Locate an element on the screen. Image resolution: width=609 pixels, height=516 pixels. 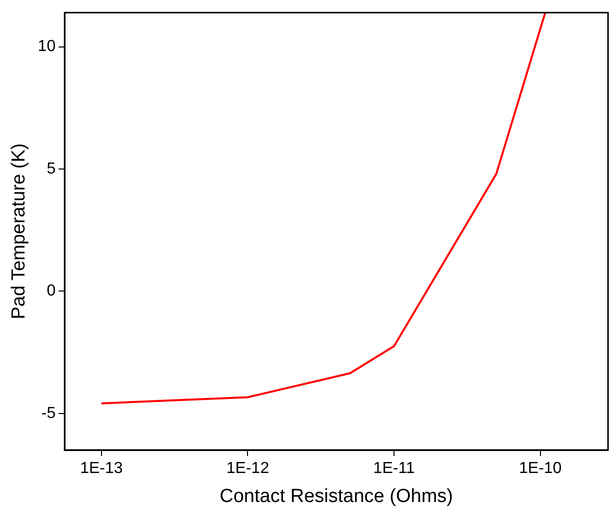
x-axis-title: Contact Resistance (Ohms) is located at coordinates (336, 496).